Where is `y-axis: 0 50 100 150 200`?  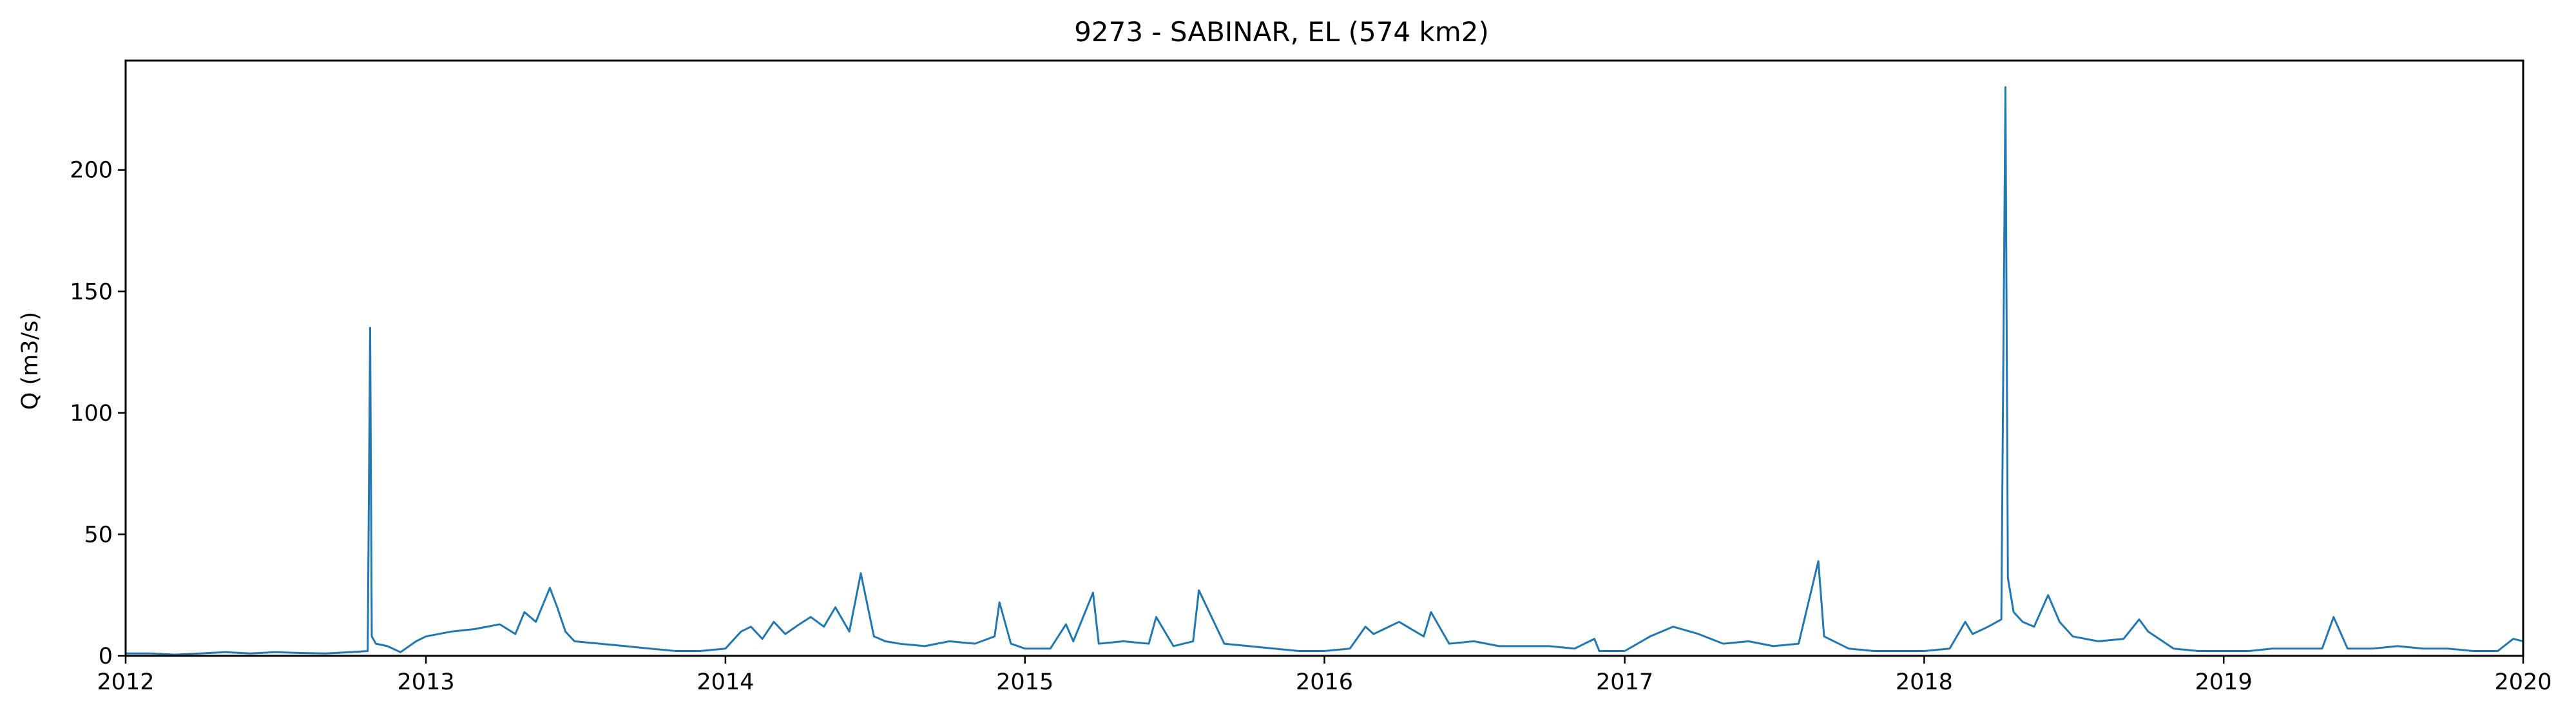 y-axis: 0 50 100 150 200 is located at coordinates (98, 413).